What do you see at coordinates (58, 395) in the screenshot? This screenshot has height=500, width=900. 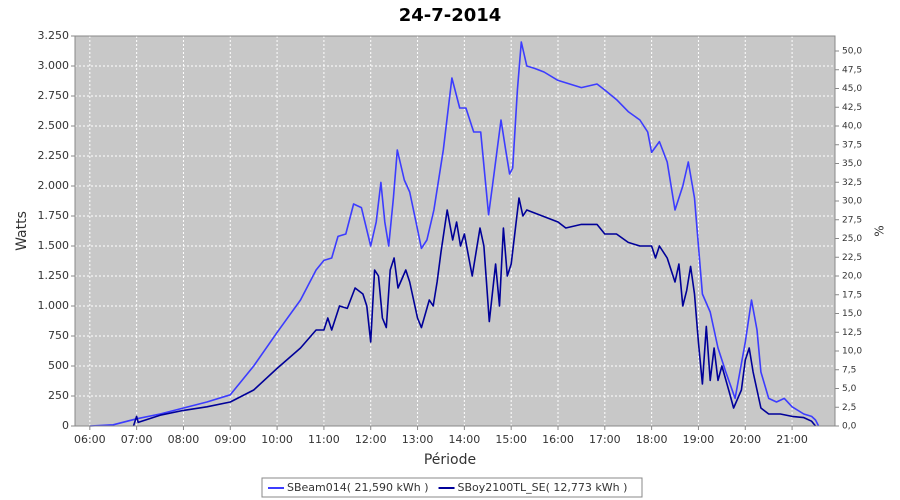 I see `y-tick-label: 250` at bounding box center [58, 395].